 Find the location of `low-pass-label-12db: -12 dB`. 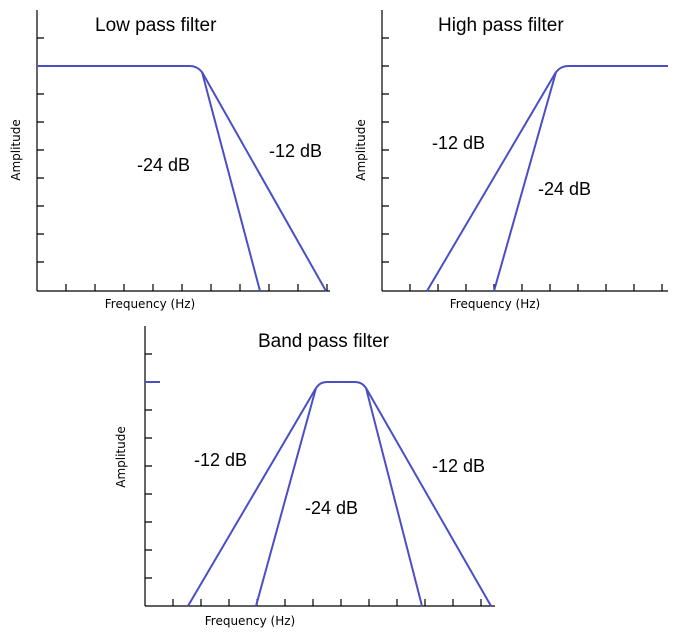

low-pass-label-12db: -12 dB is located at coordinates (295, 151).